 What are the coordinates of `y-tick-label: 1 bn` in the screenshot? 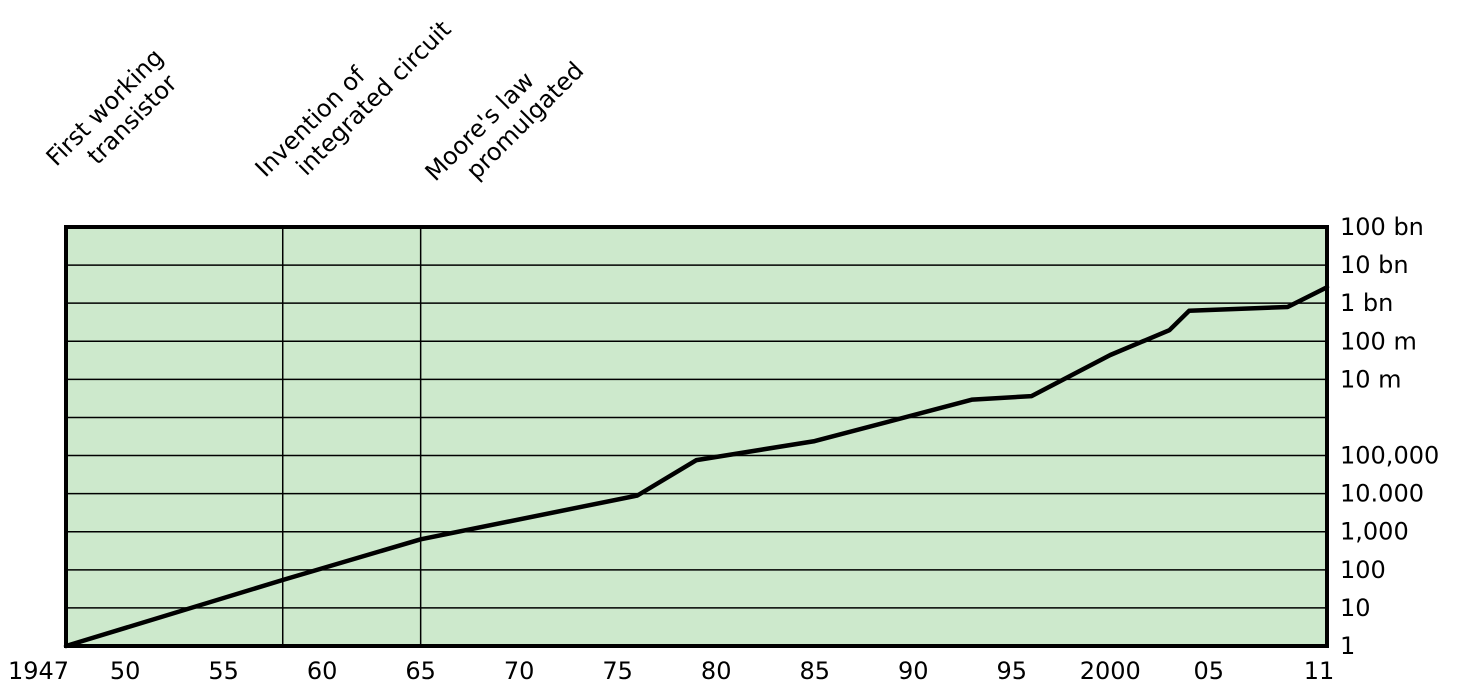 It's located at (1366, 303).